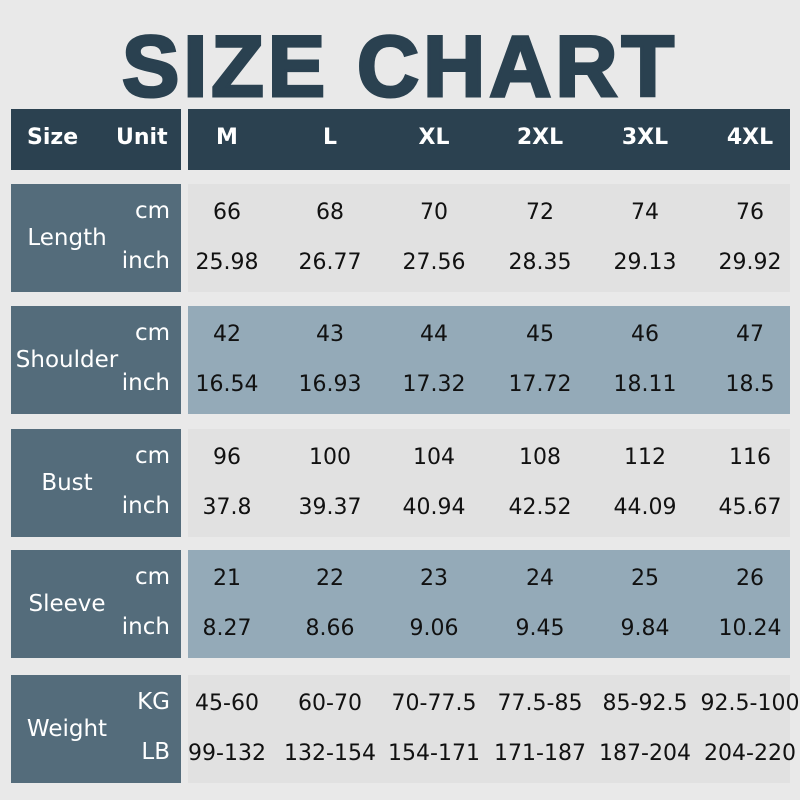  I want to click on row-label-weight: Weight KG LB, so click(96, 729).